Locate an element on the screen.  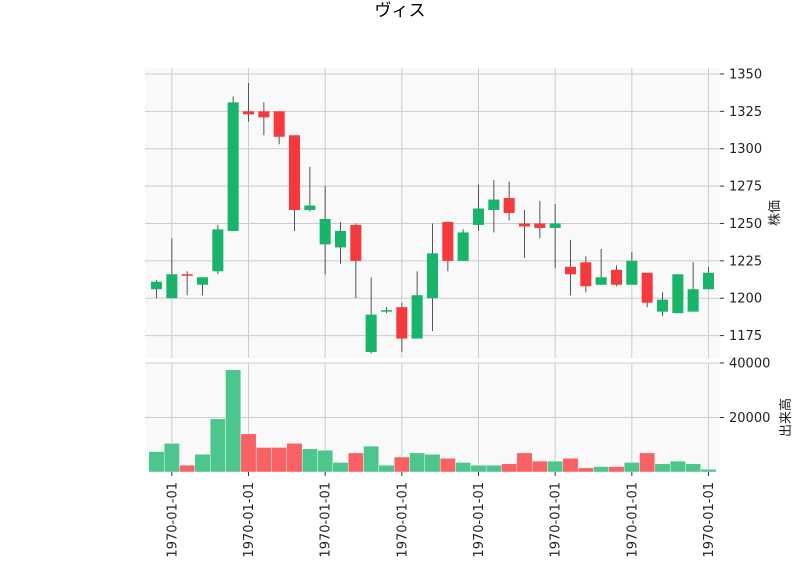
volume-tick-label: 20000 is located at coordinates (749, 418).